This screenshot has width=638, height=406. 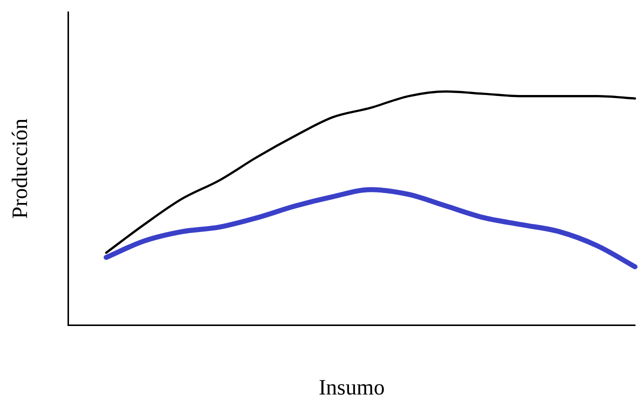 I want to click on x-axis-title: Insumo, so click(x=351, y=387).